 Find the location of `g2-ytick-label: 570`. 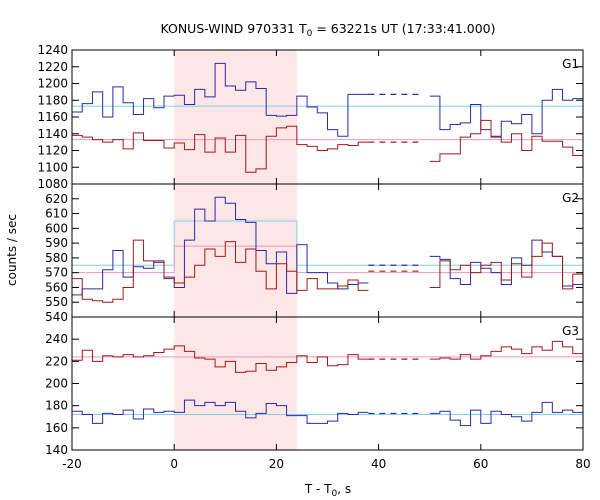

g2-ytick-label: 570 is located at coordinates (56, 273).